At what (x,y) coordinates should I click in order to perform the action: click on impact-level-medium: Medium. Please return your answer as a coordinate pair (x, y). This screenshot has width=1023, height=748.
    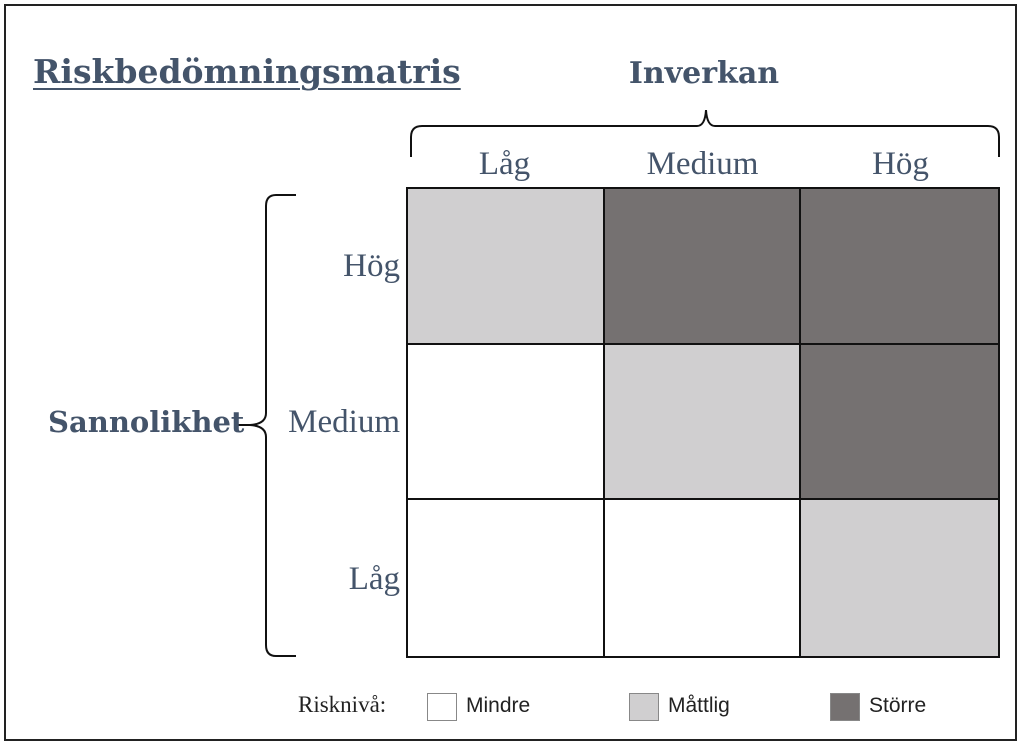
    Looking at the image, I should click on (702, 164).